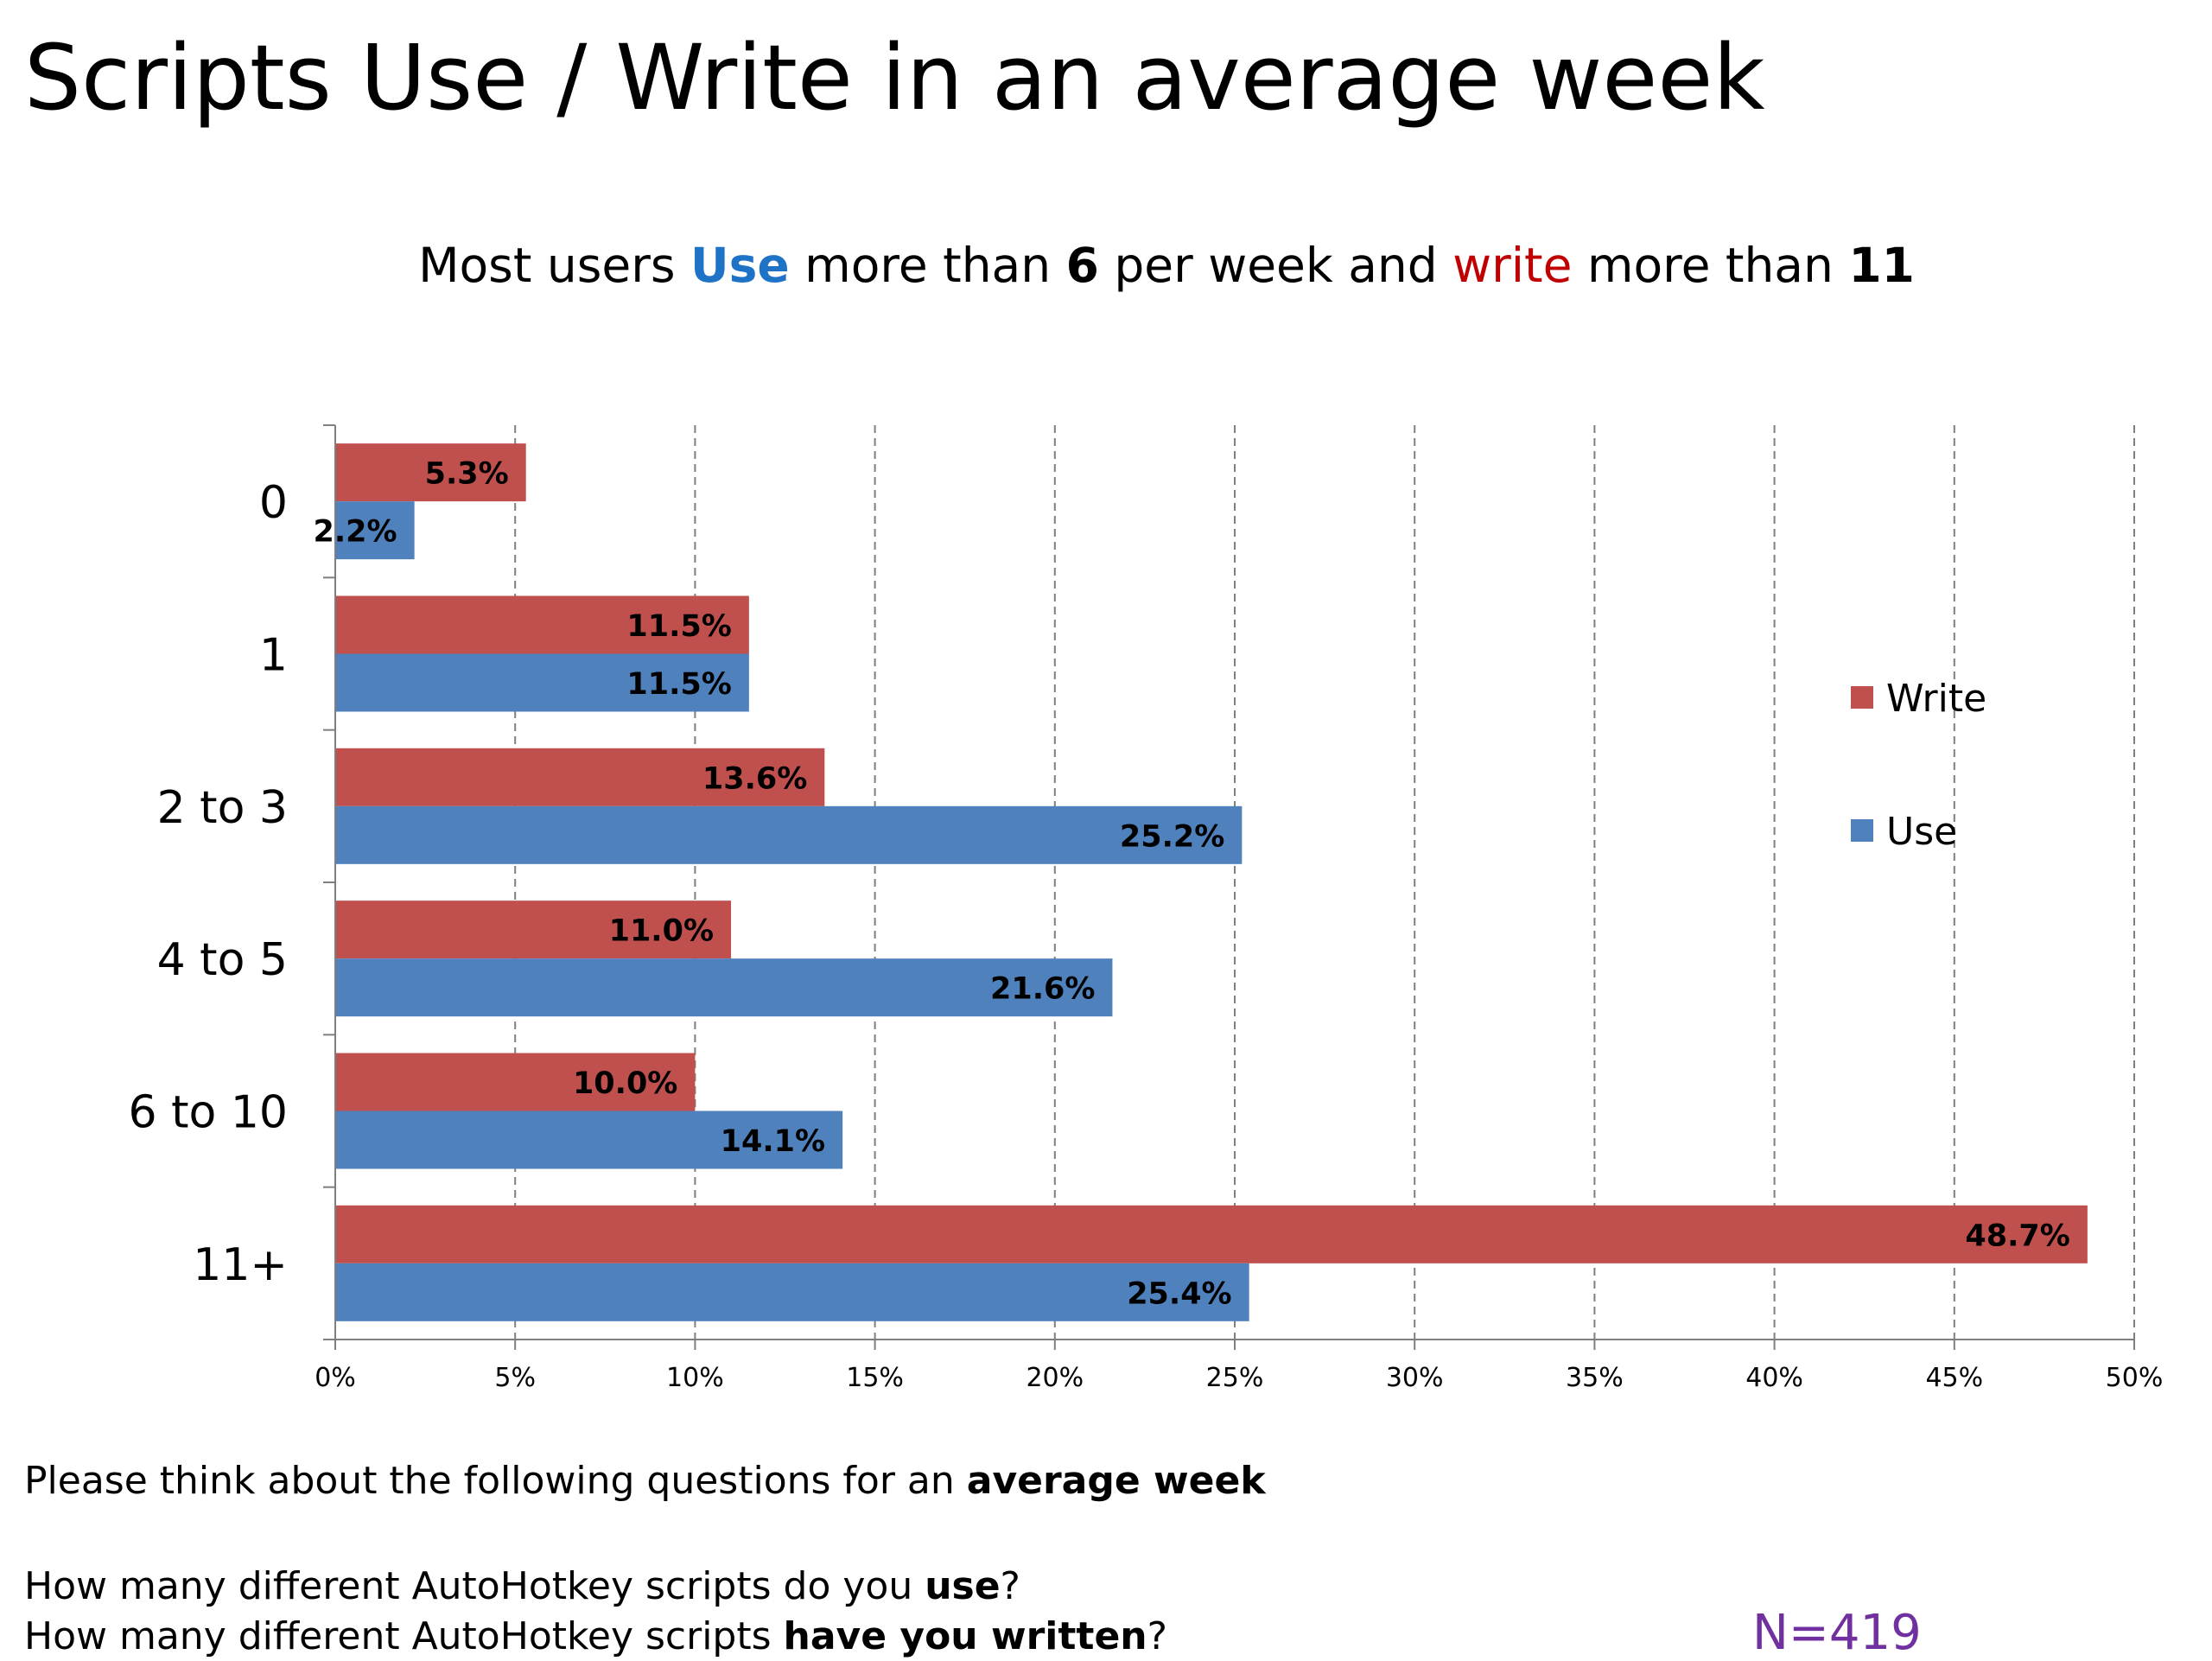 The width and height of the screenshot is (2212, 1661). Describe the element at coordinates (404, 1636) in the screenshot. I see `footer-question-write-text: How many different AutoHotkey scripts` at that location.